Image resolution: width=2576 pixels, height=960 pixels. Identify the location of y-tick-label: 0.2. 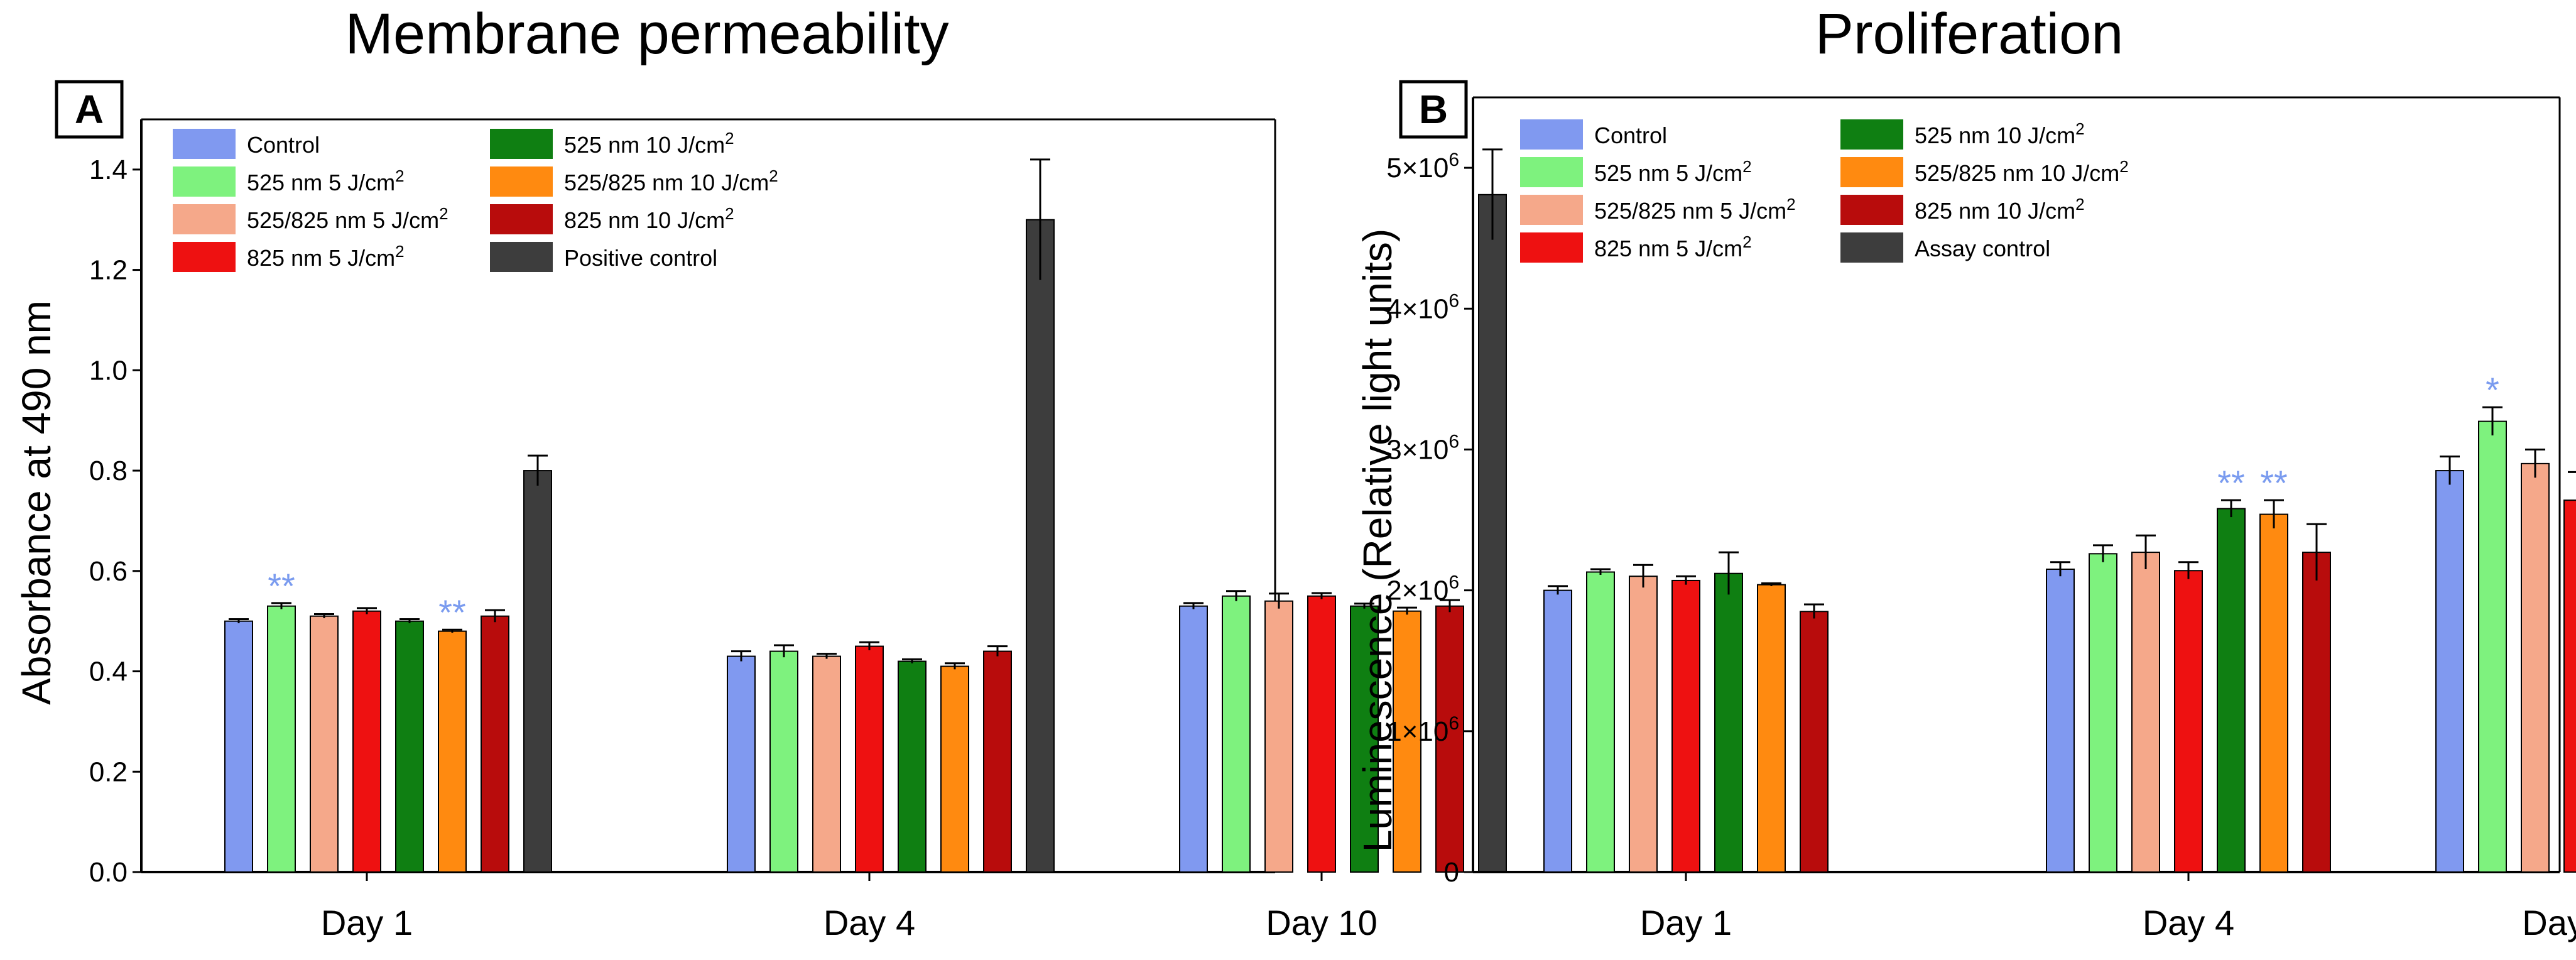
(109, 771).